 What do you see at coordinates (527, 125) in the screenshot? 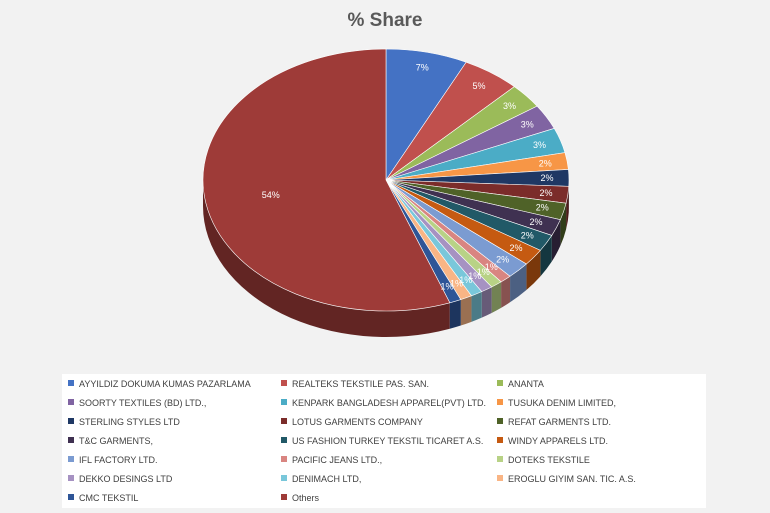
I see `data-label-3: 3%` at bounding box center [527, 125].